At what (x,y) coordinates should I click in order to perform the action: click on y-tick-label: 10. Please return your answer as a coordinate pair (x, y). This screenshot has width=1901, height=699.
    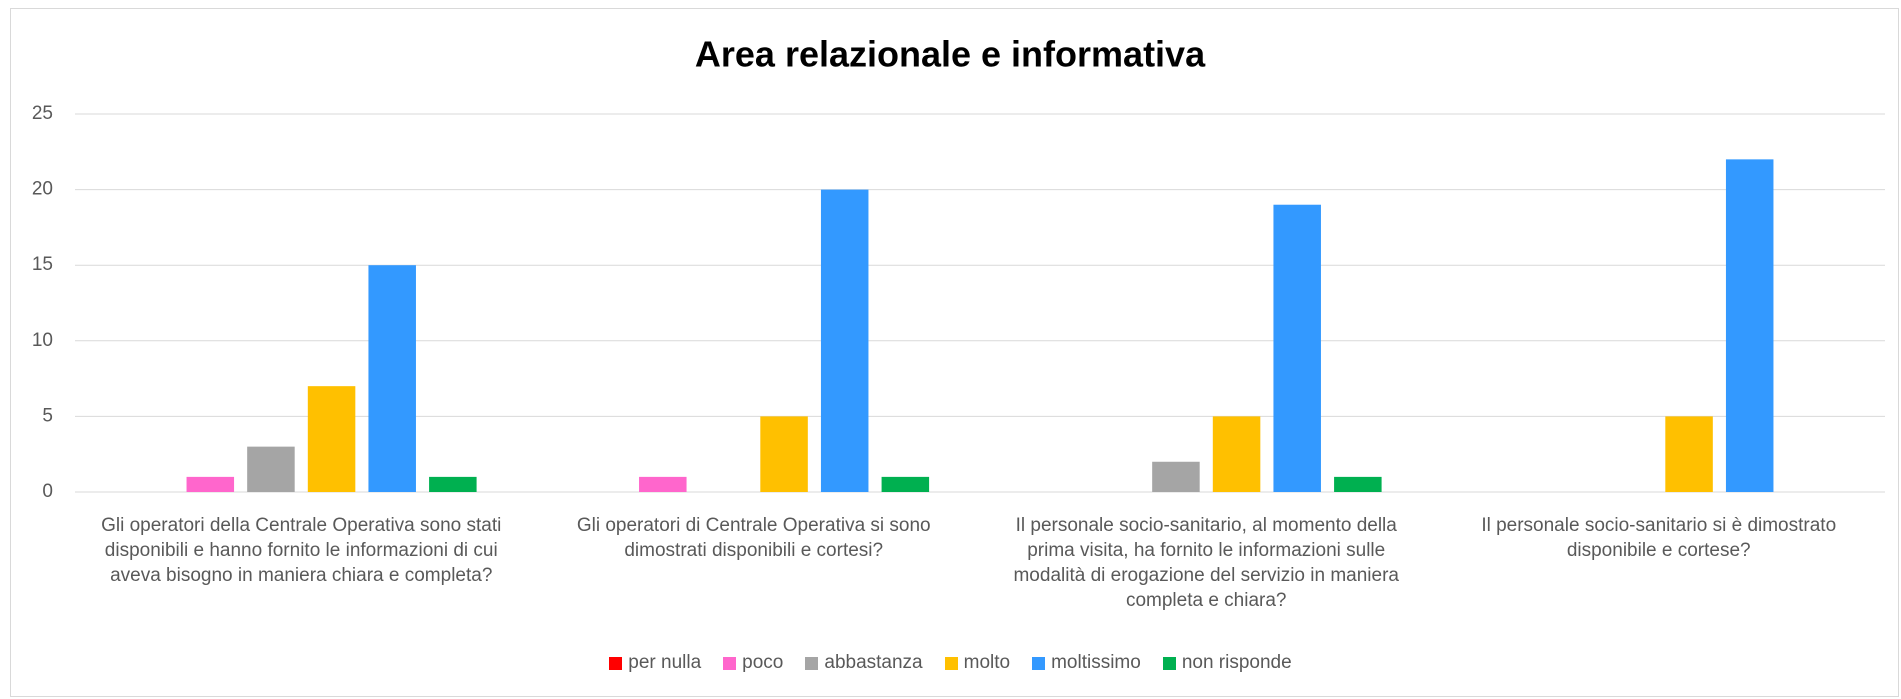
    Looking at the image, I should click on (42, 340).